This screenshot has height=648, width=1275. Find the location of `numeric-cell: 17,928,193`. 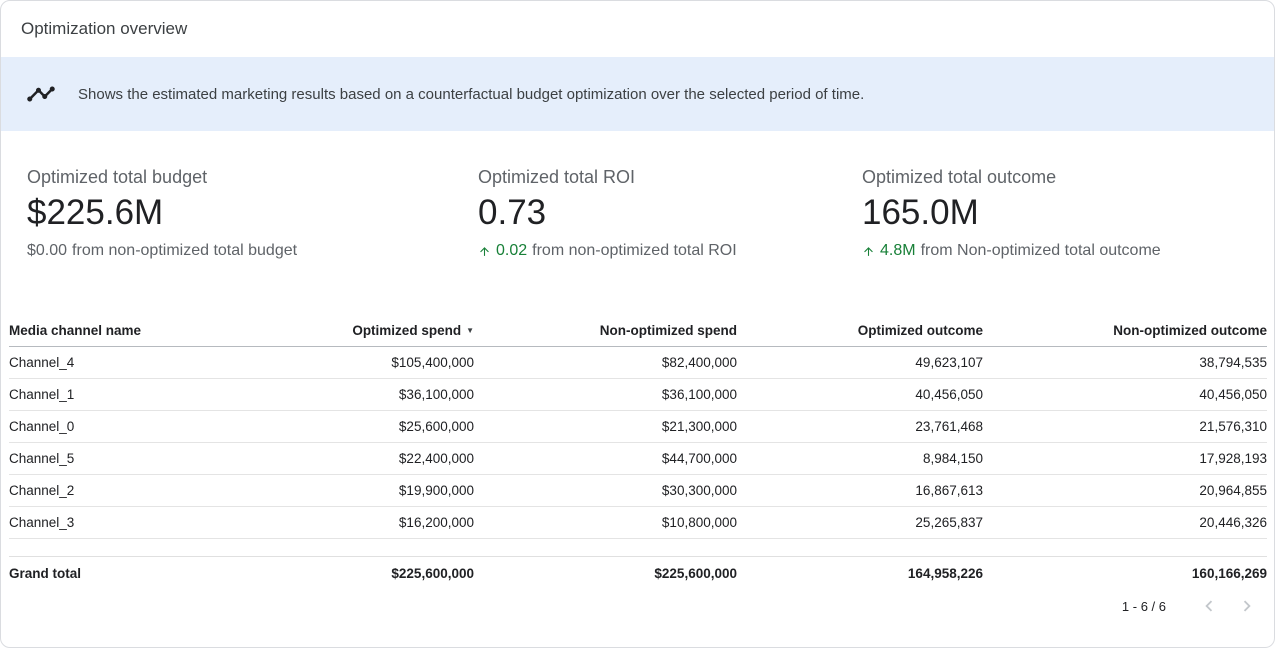

numeric-cell: 17,928,193 is located at coordinates (1125, 458).